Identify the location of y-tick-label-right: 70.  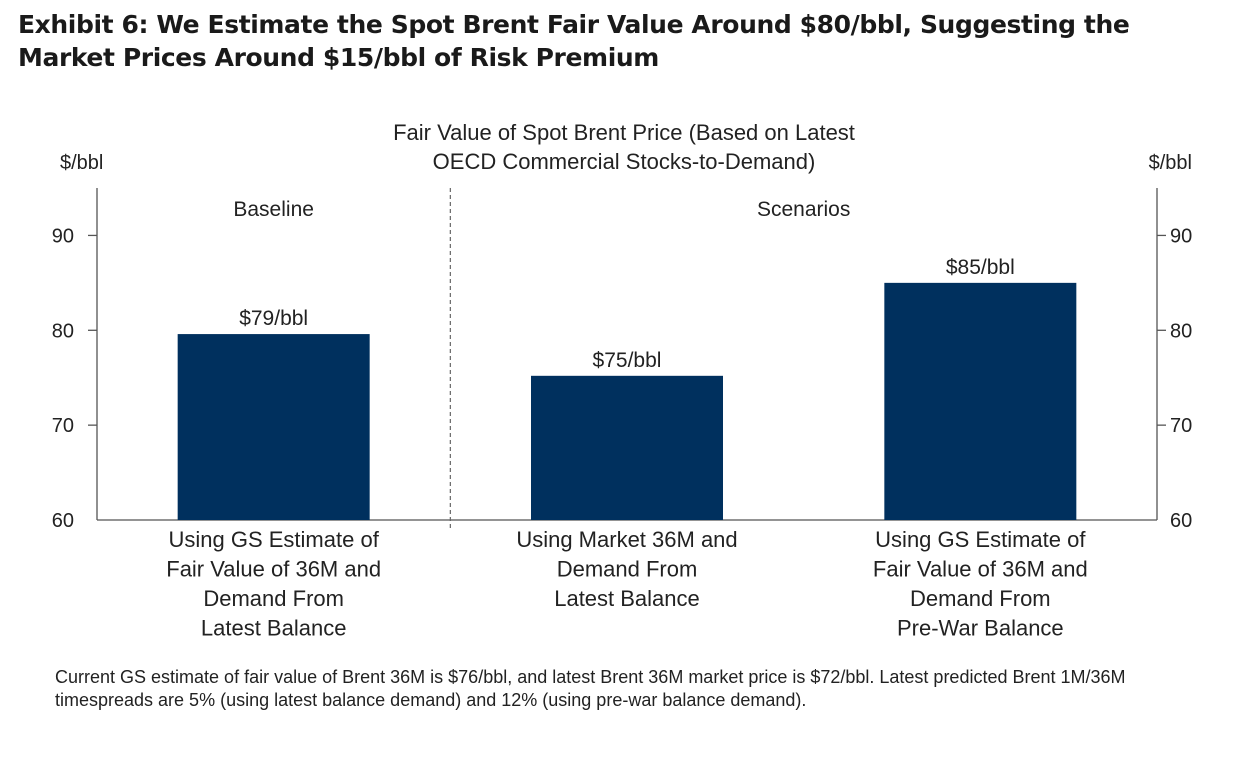
(1181, 426).